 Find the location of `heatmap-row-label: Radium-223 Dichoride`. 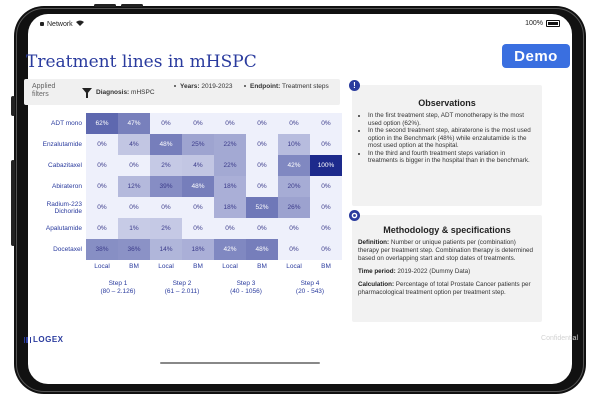

heatmap-row-label: Radium-223 Dichoride is located at coordinates (64, 207).